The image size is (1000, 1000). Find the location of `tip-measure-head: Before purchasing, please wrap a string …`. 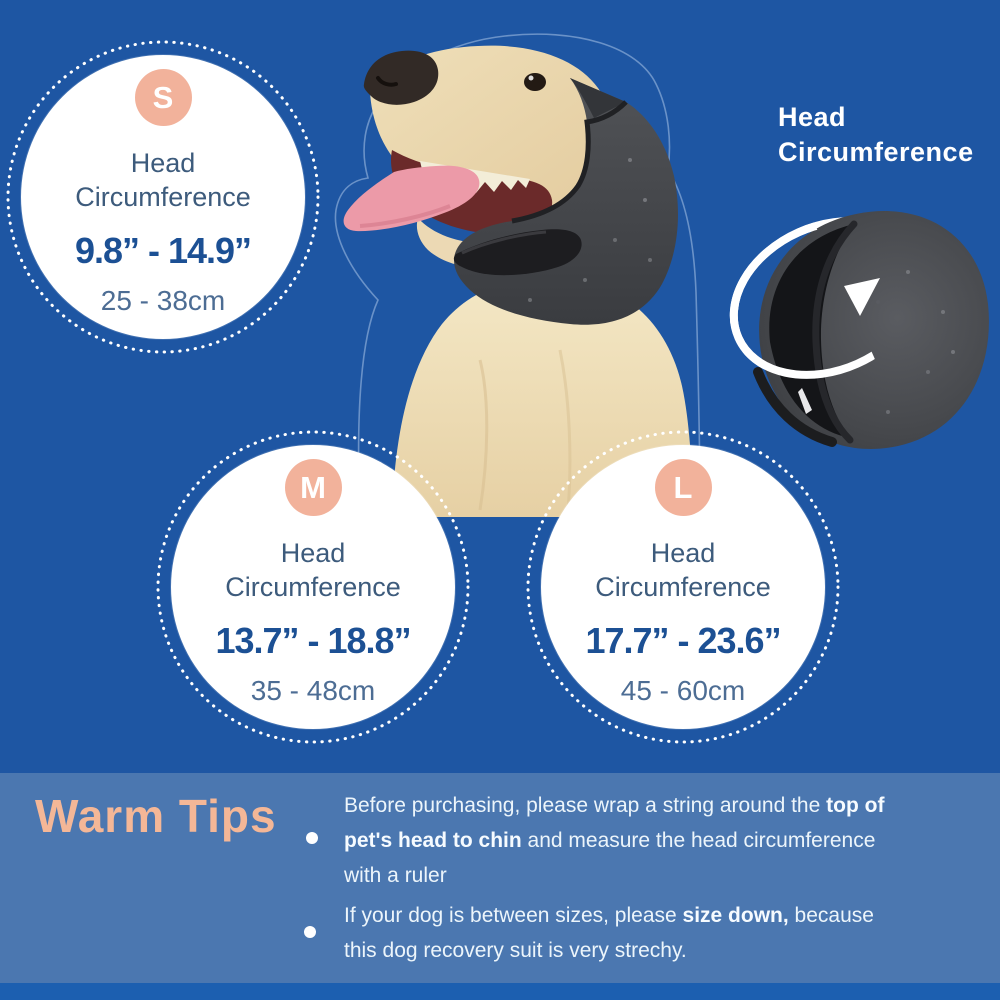

tip-measure-head: Before purchasing, please wrap a string … is located at coordinates (614, 840).